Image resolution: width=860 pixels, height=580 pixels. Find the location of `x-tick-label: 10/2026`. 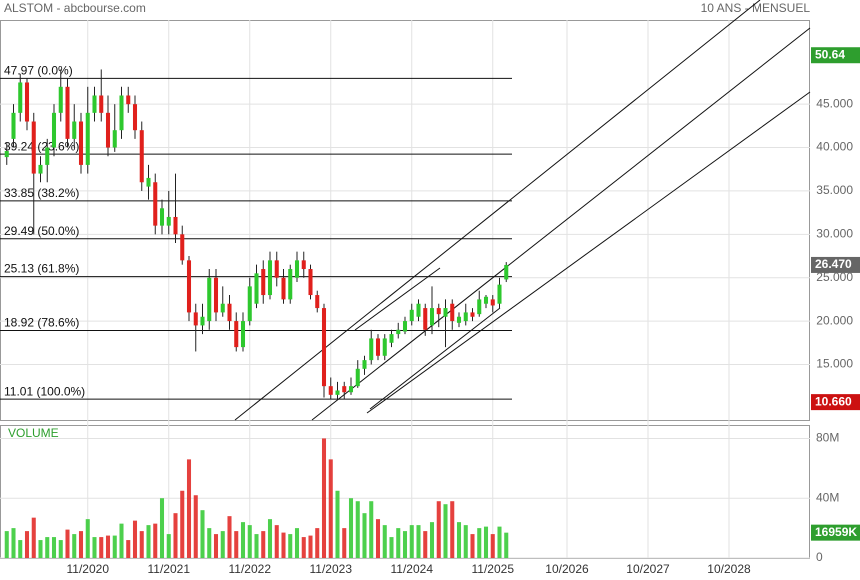

x-tick-label: 10/2026 is located at coordinates (567, 569).